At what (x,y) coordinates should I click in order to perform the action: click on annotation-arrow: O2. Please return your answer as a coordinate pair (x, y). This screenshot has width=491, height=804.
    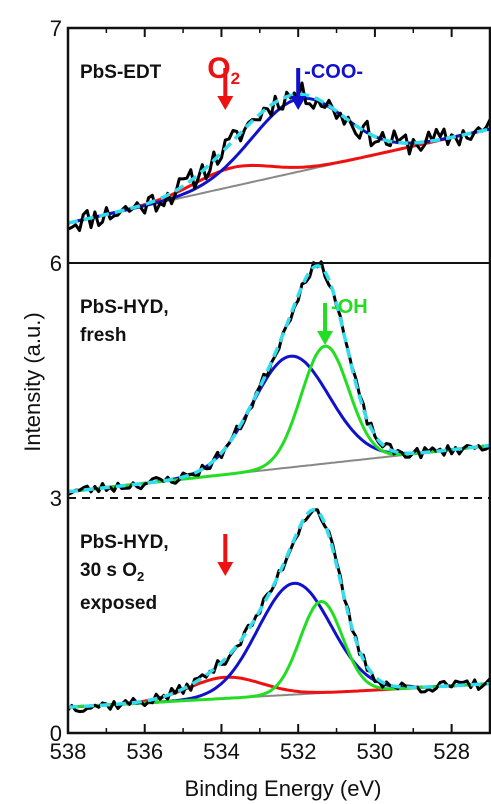
    Looking at the image, I should click on (223, 81).